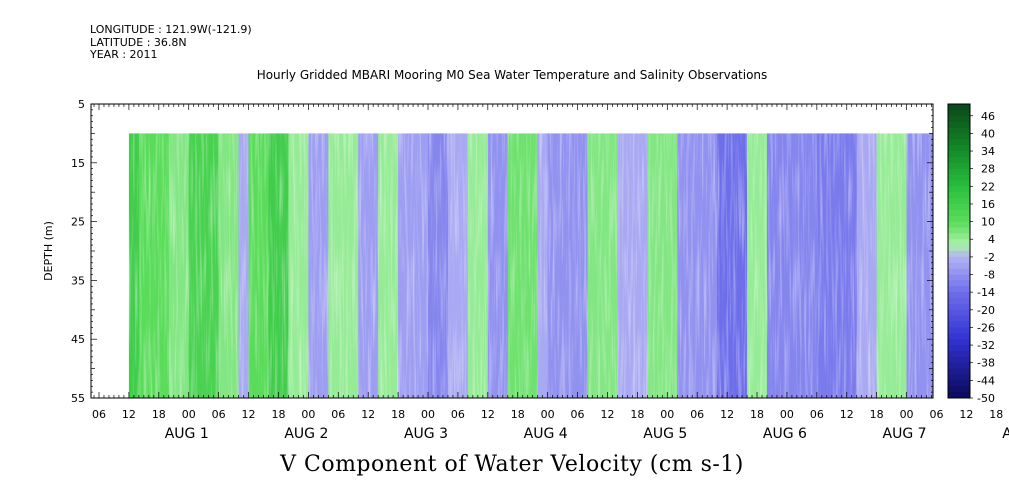 This screenshot has width=1009, height=504. Describe the element at coordinates (988, 204) in the screenshot. I see `colorbar-label: 16` at that location.